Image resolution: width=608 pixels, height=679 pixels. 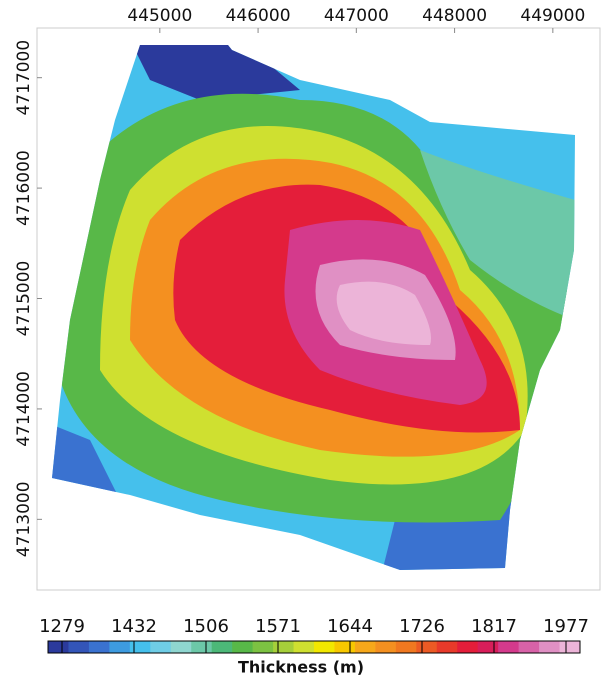 I want to click on y-tick-label: 4715000, so click(x=24, y=299).